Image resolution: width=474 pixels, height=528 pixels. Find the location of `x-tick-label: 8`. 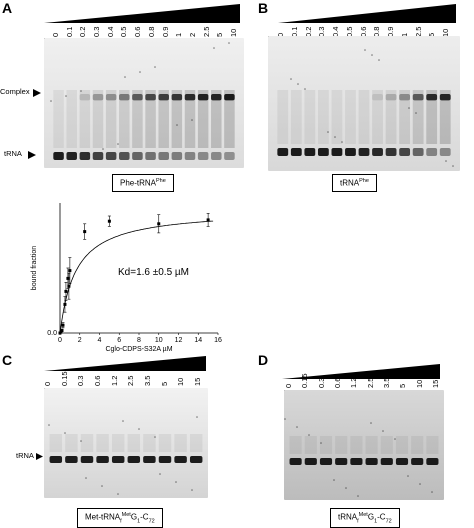

x-tick-label: 8 is located at coordinates (139, 340).